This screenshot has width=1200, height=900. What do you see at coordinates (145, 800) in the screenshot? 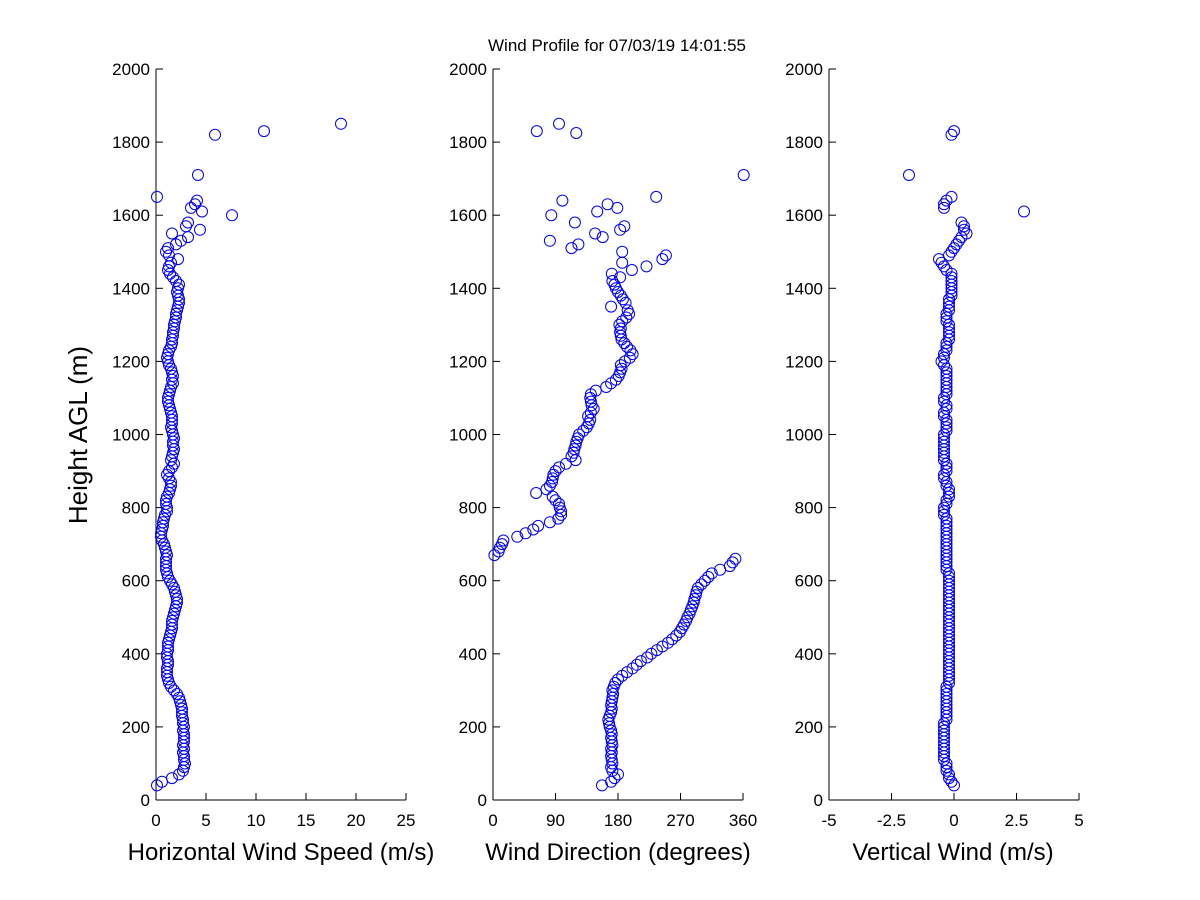
I see `speed-y-tick-label: 0` at bounding box center [145, 800].